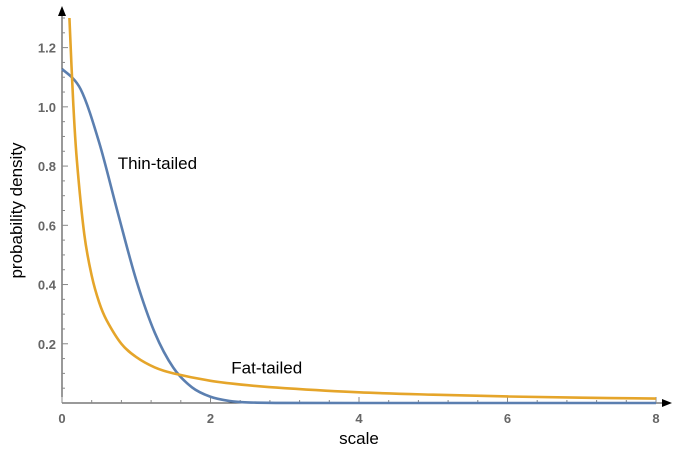 The width and height of the screenshot is (679, 451). I want to click on x-axis-title: scale, so click(359, 438).